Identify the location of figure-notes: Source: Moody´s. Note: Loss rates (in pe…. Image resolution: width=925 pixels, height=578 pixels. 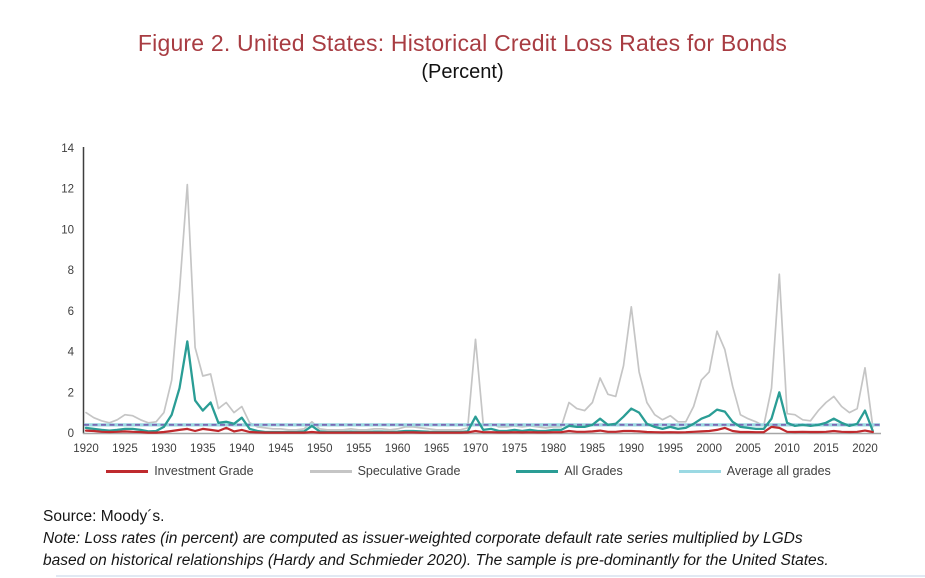
(477, 539).